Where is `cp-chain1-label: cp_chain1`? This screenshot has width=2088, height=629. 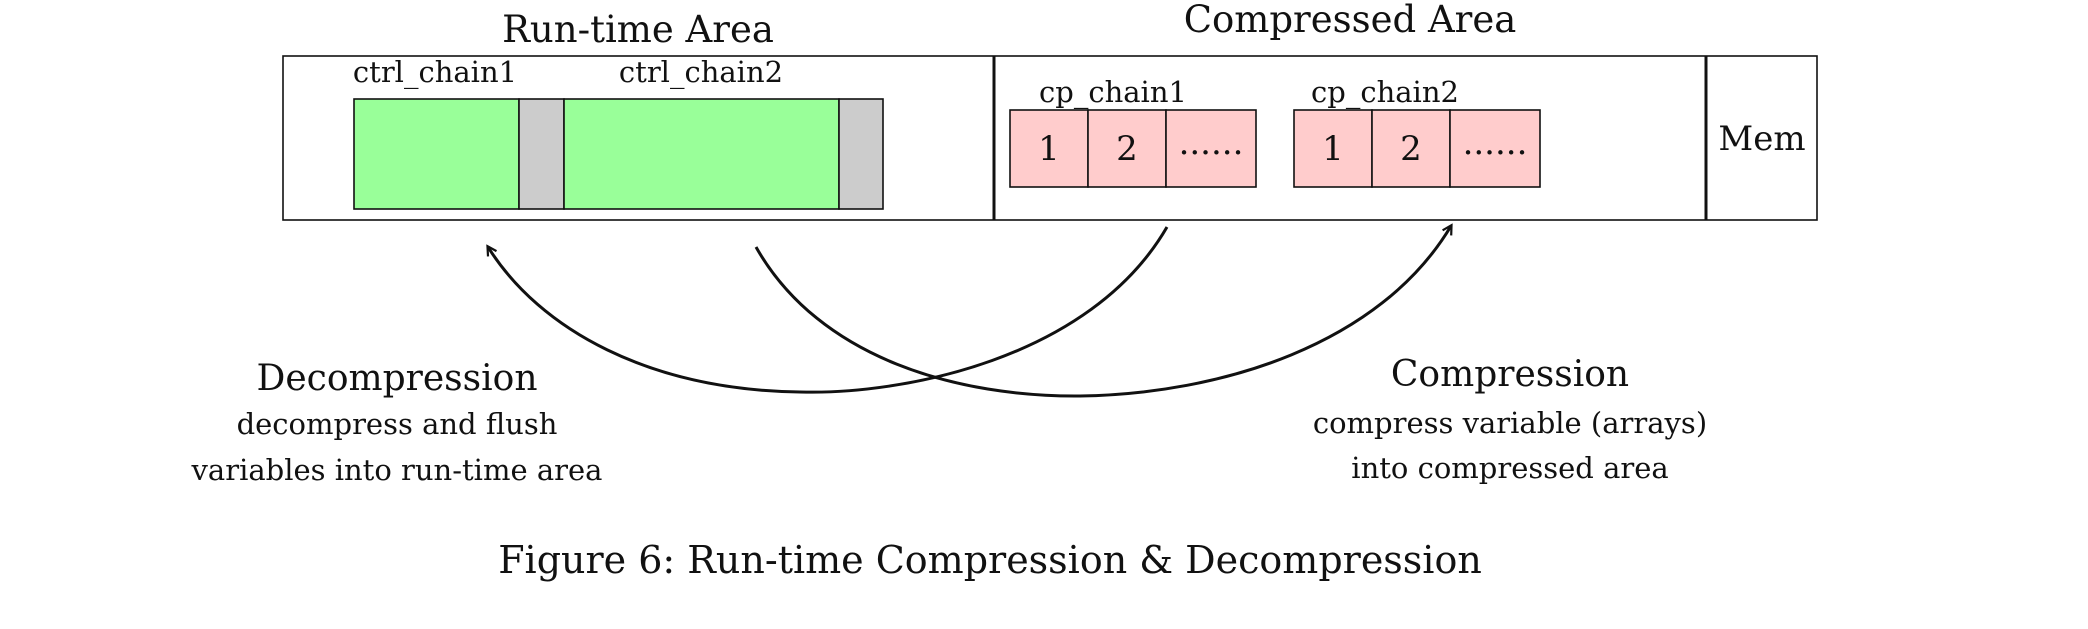
cp-chain1-label: cp_chain1 is located at coordinates (1113, 92).